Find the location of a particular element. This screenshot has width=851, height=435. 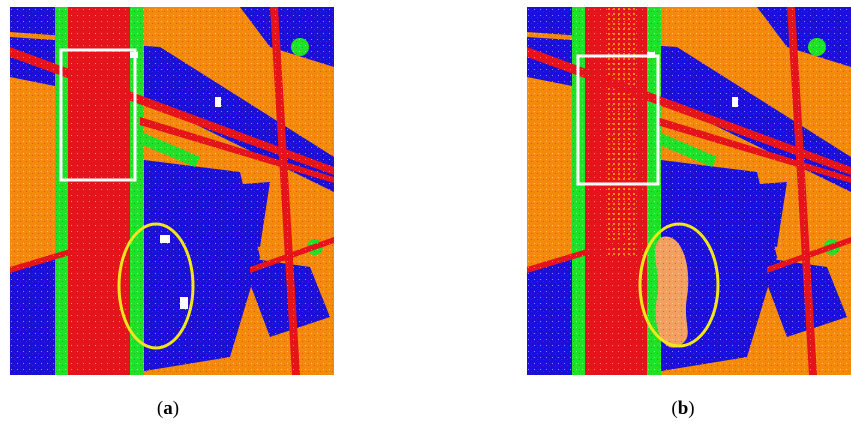

caption-b: (b) is located at coordinates (683, 409).